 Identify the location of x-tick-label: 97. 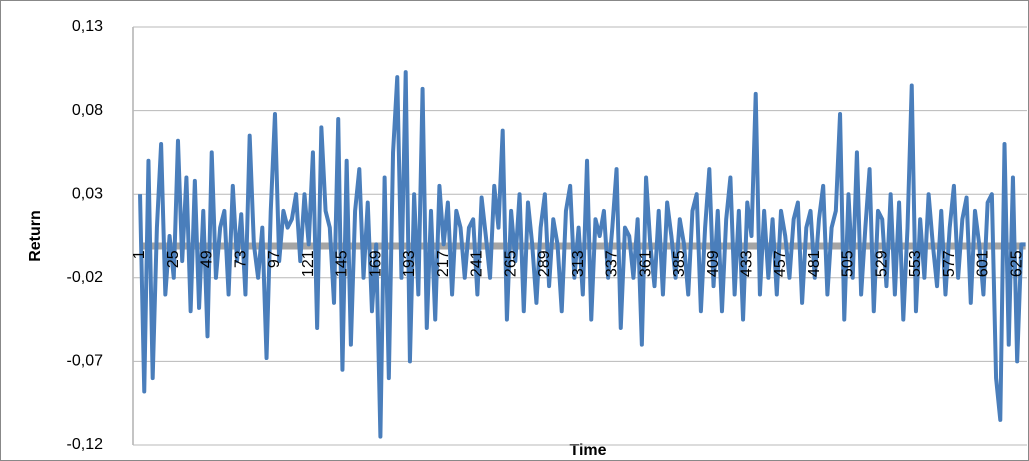
(274, 259).